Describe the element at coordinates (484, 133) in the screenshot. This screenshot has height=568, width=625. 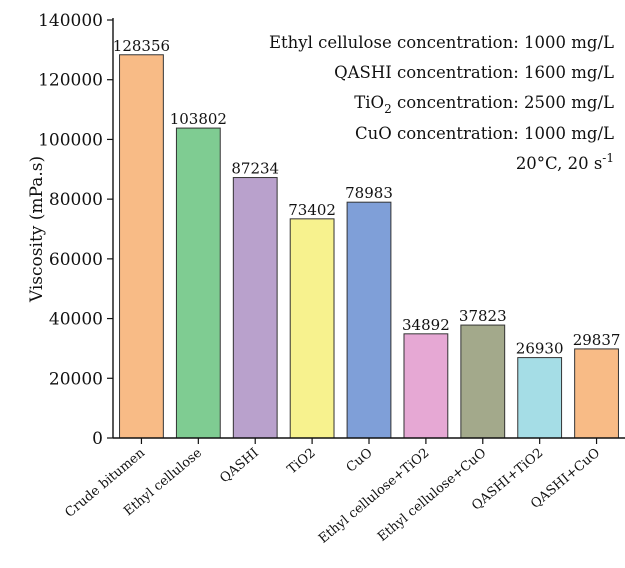
I see `annotation-line: CuO concentration: 1000 mg/L` at that location.